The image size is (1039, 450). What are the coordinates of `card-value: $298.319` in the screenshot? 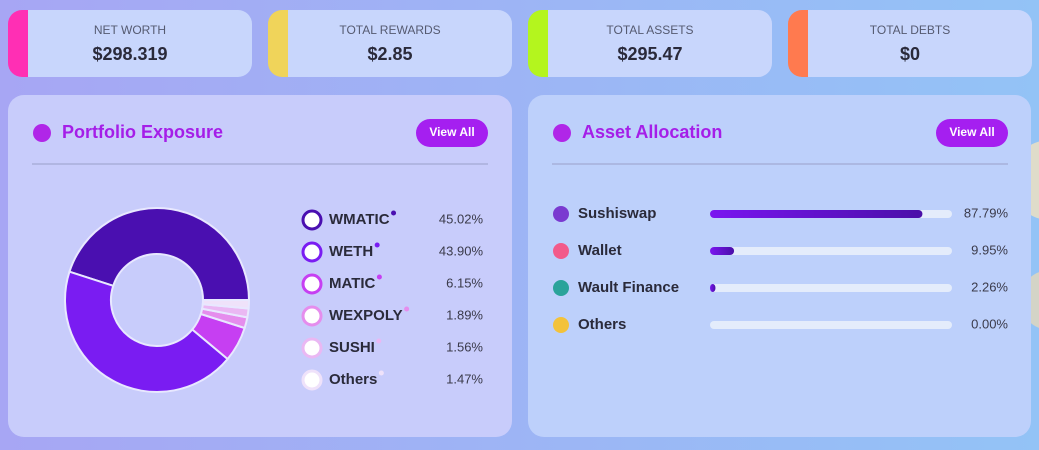 It's located at (129, 54).